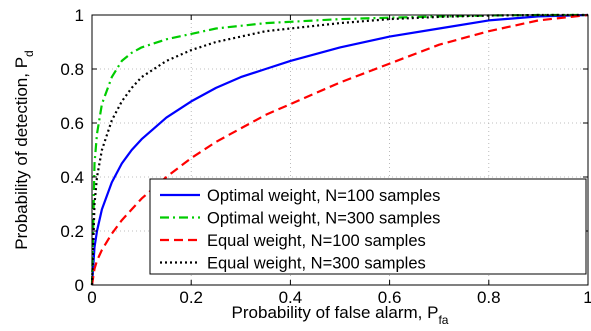 The image size is (591, 331). I want to click on y-tick-label: 0, so click(79, 285).